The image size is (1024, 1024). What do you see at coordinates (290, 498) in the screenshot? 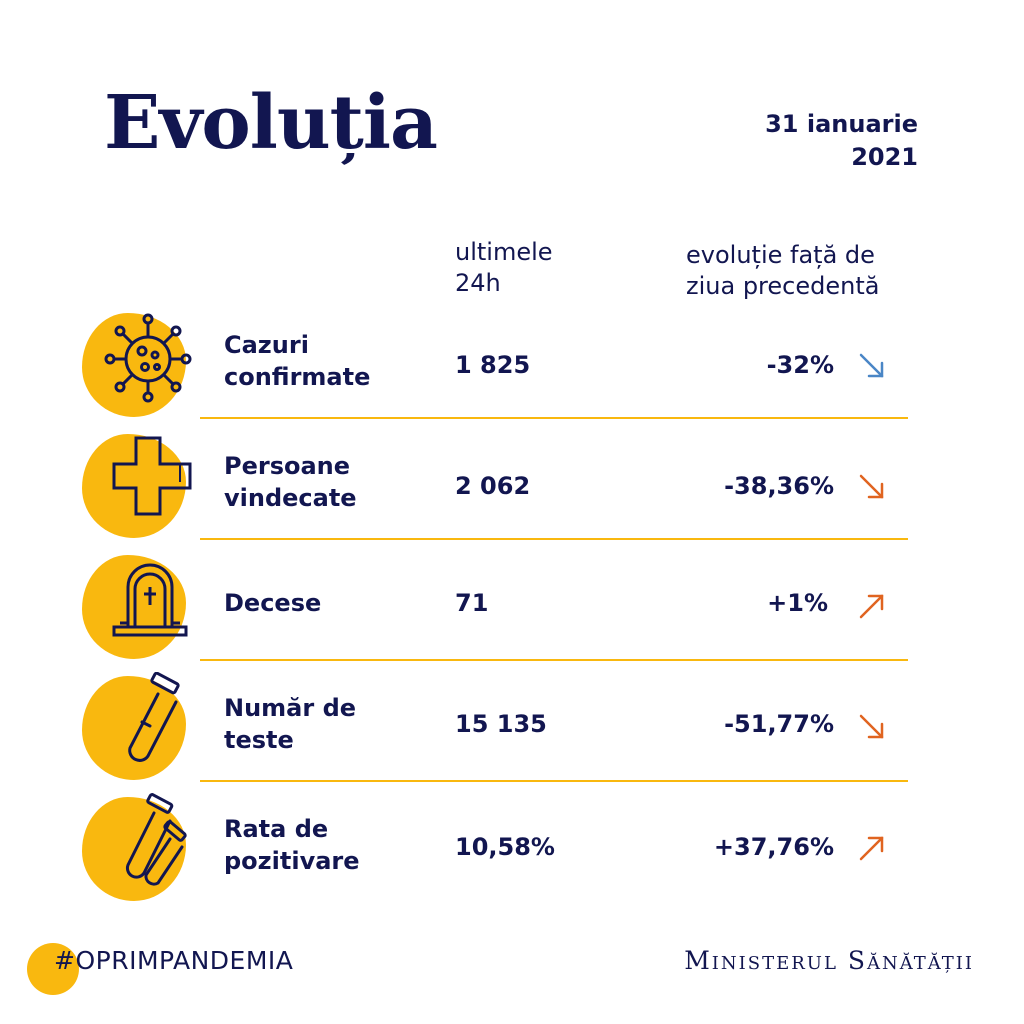
I see `stat-label-line2: vindecate` at bounding box center [290, 498].